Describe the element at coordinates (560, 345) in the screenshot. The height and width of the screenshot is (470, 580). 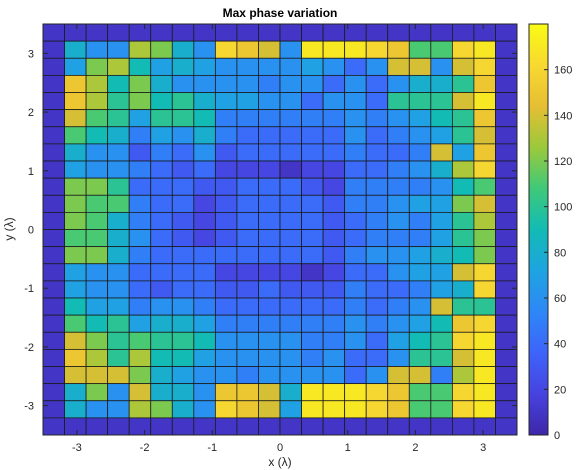
I see `colorbar-tick-label: 40` at that location.